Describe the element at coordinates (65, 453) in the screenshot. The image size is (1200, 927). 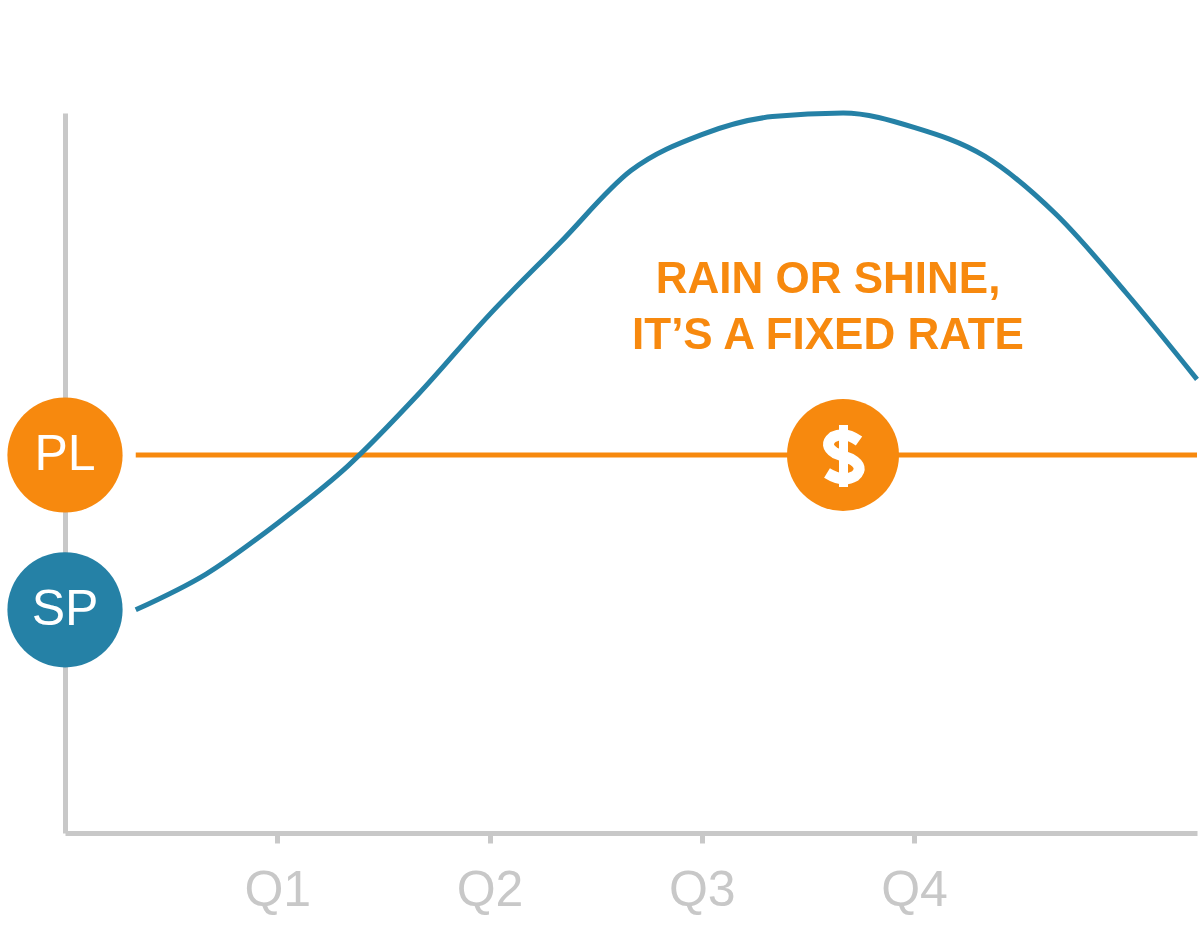
I see `series-label: PL` at that location.